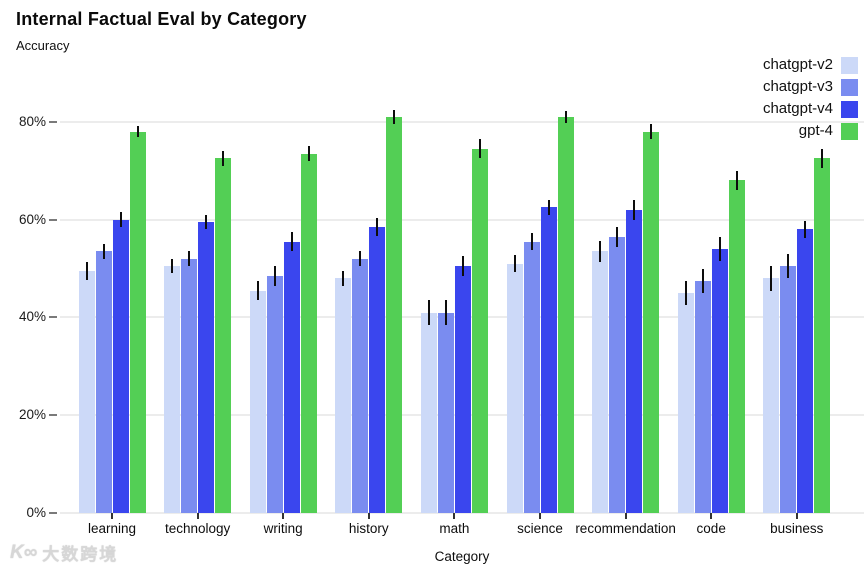 The height and width of the screenshot is (572, 864). I want to click on errorbar-code-chatgpt-v4, so click(719, 249).